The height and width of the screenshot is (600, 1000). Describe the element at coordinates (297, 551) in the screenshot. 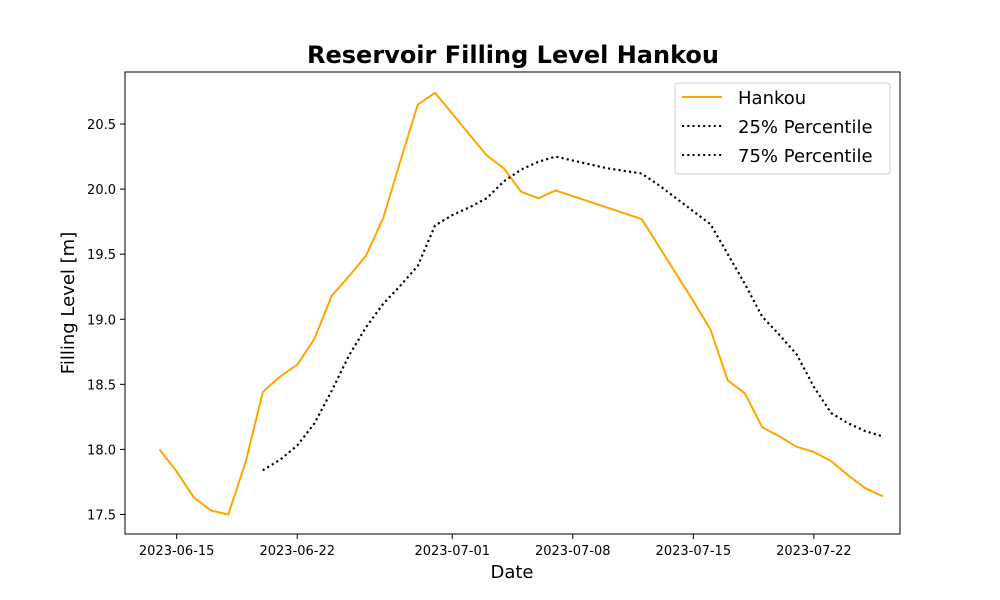

I see `x-tick-label: 2023-06-22` at that location.